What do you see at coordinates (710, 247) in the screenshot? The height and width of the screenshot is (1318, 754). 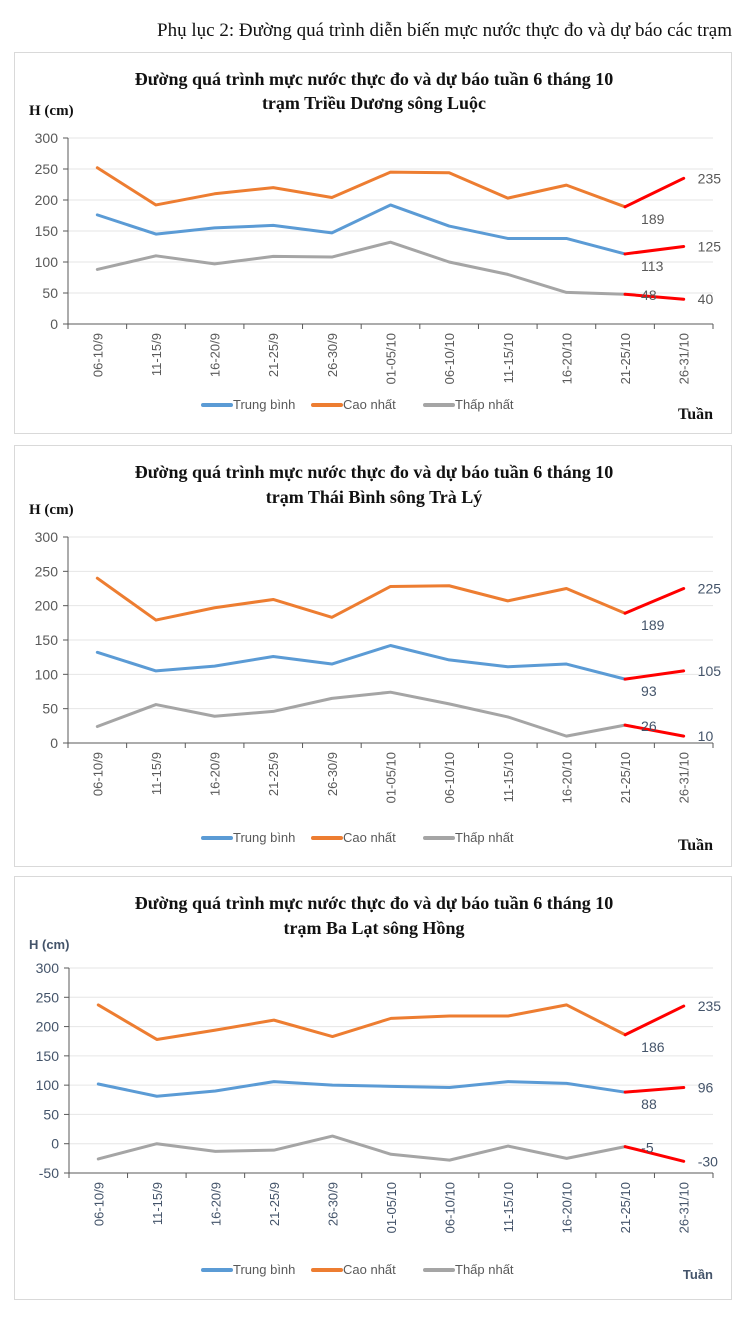 I see `data-label-forecast: 125` at bounding box center [710, 247].